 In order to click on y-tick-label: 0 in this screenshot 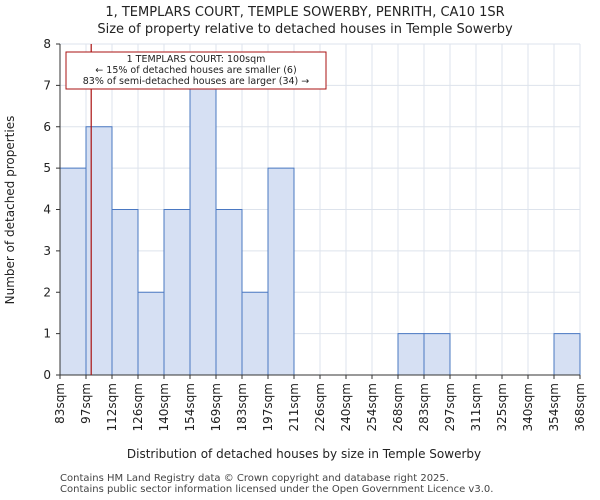, I will do `click(47, 375)`.